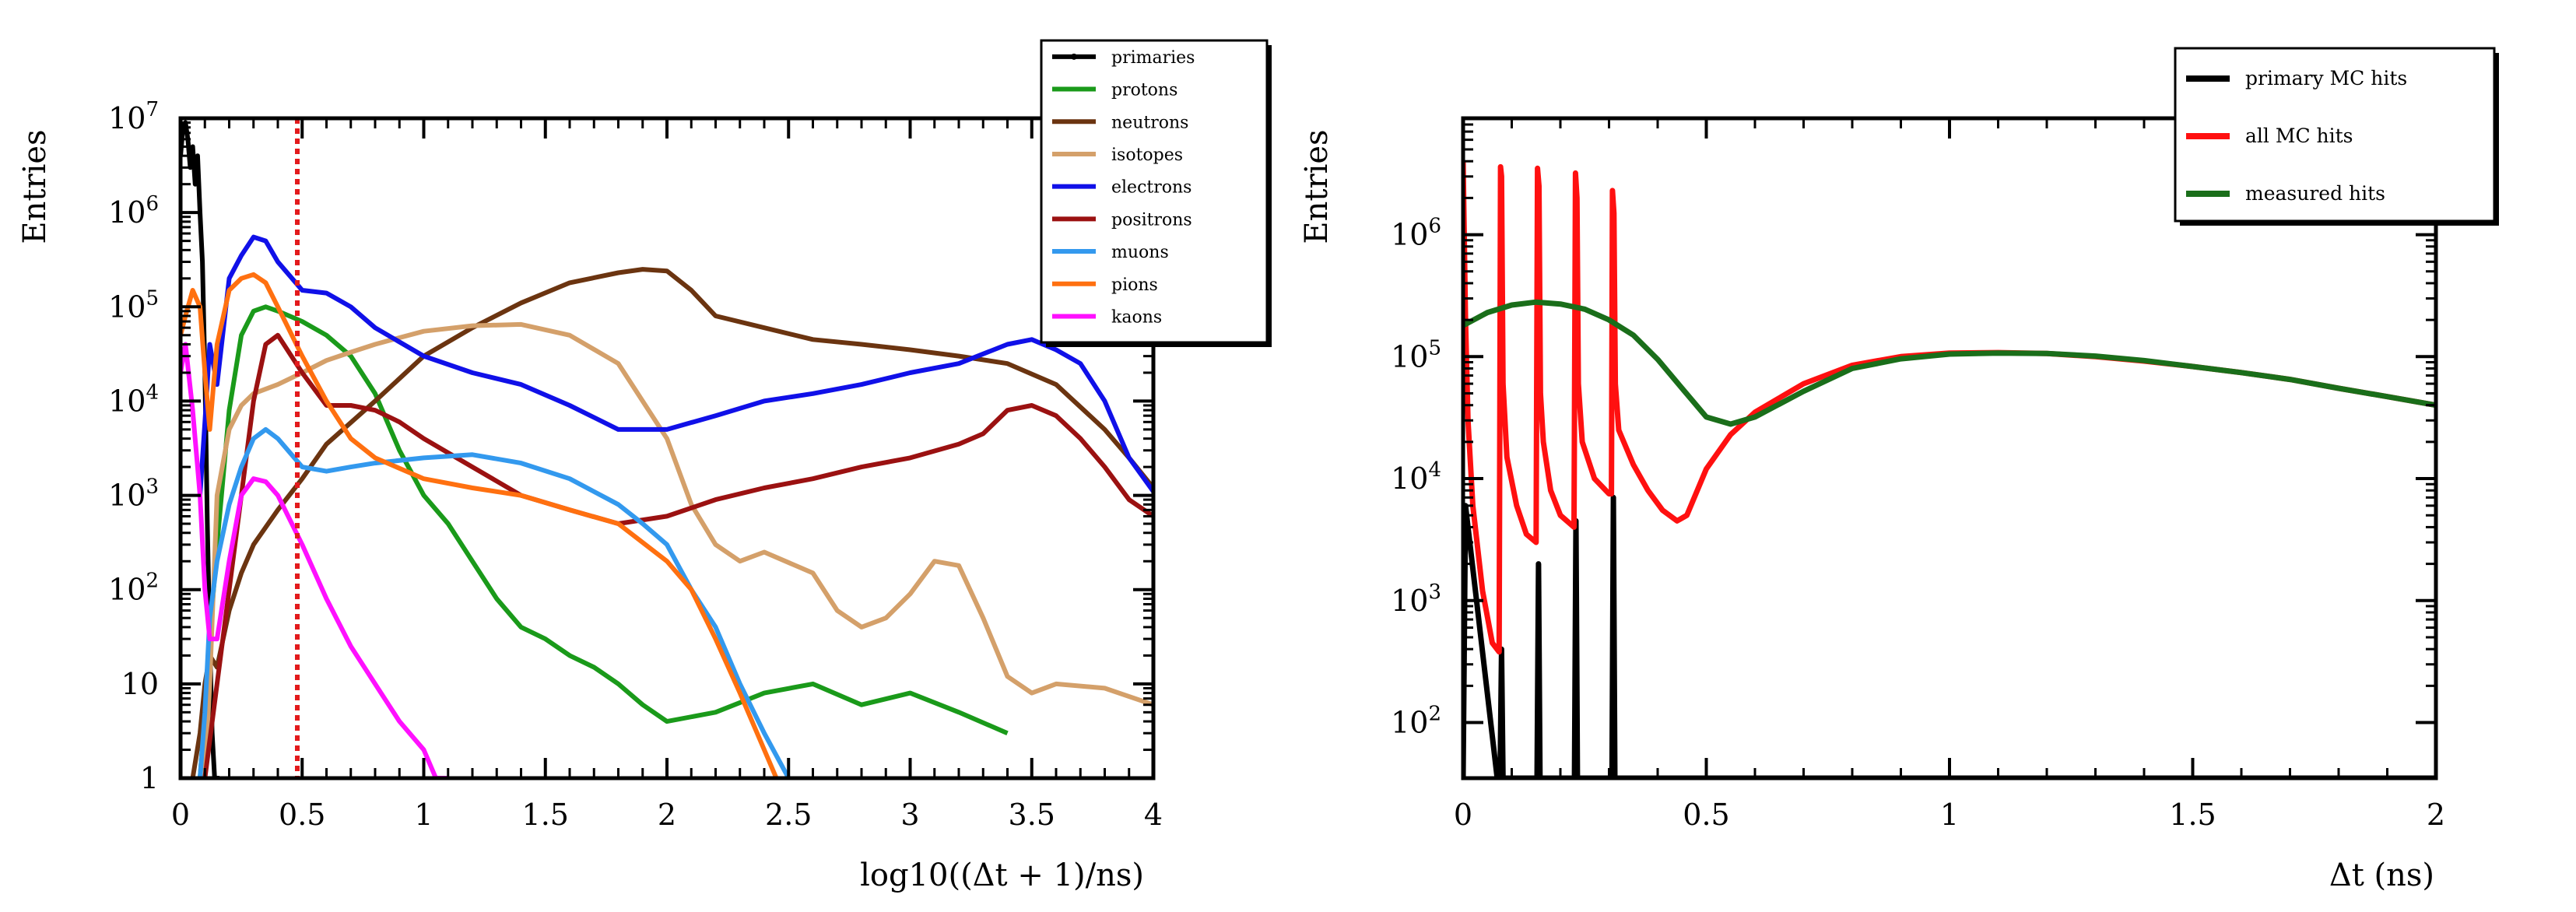 The image size is (2576, 912). I want to click on y-tick-label: 1, so click(150, 778).